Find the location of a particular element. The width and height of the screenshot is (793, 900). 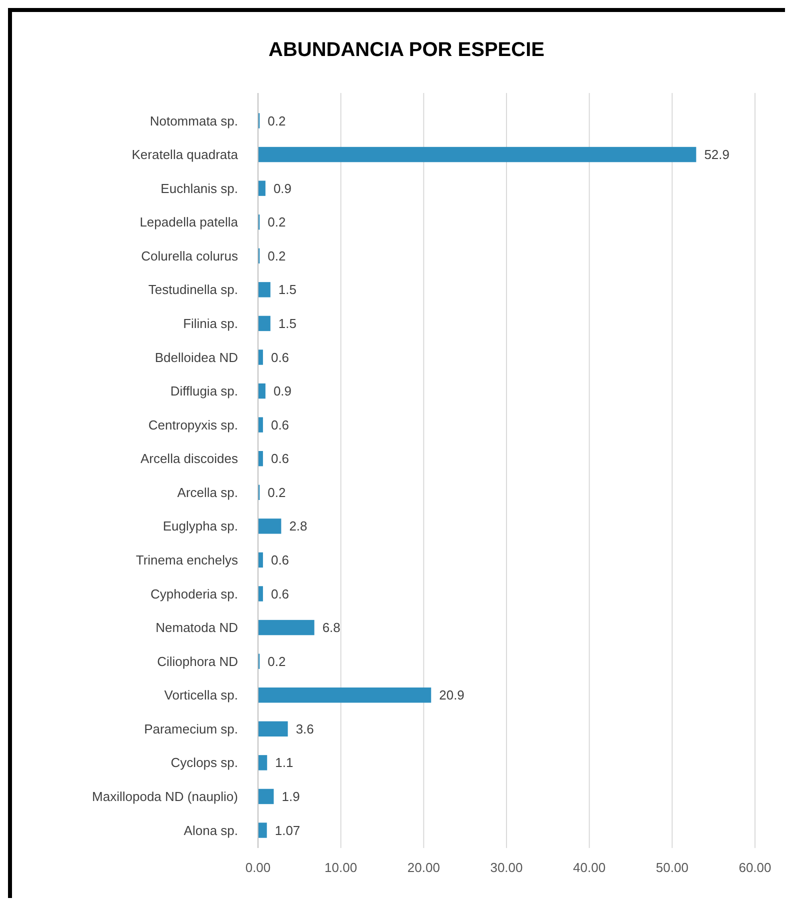

y-tick-label: Maxillopoda ND (nauplio) is located at coordinates (165, 796).